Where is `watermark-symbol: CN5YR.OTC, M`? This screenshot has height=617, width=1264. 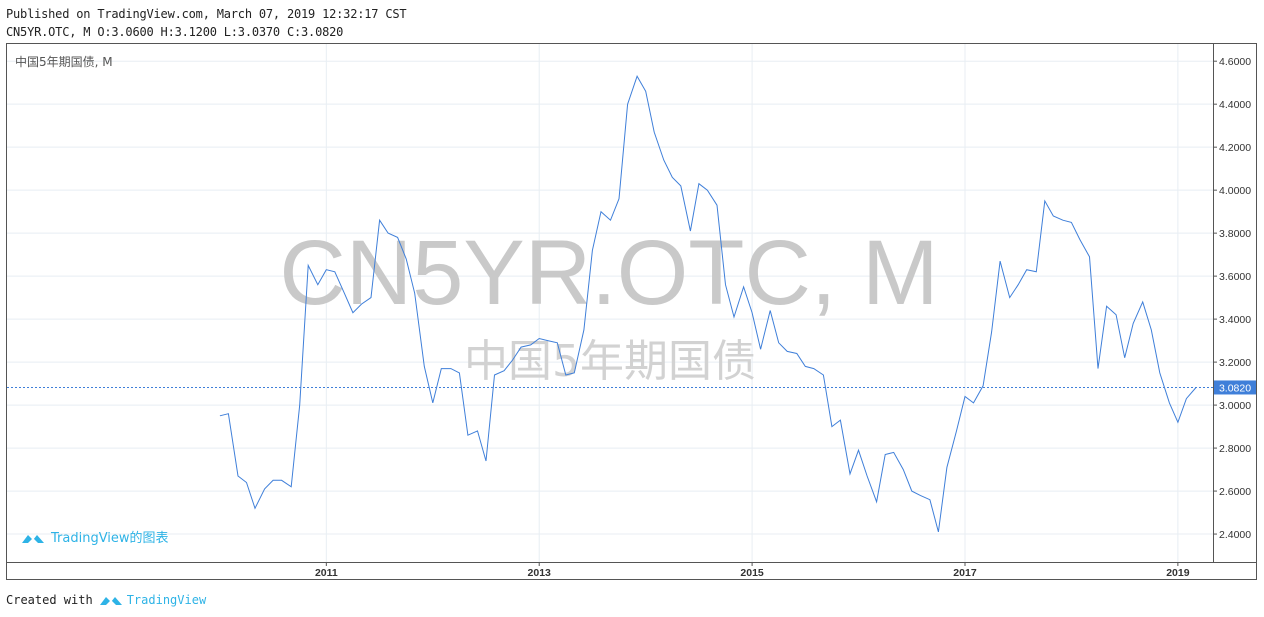
watermark-symbol: CN5YR.OTC, M is located at coordinates (608, 273).